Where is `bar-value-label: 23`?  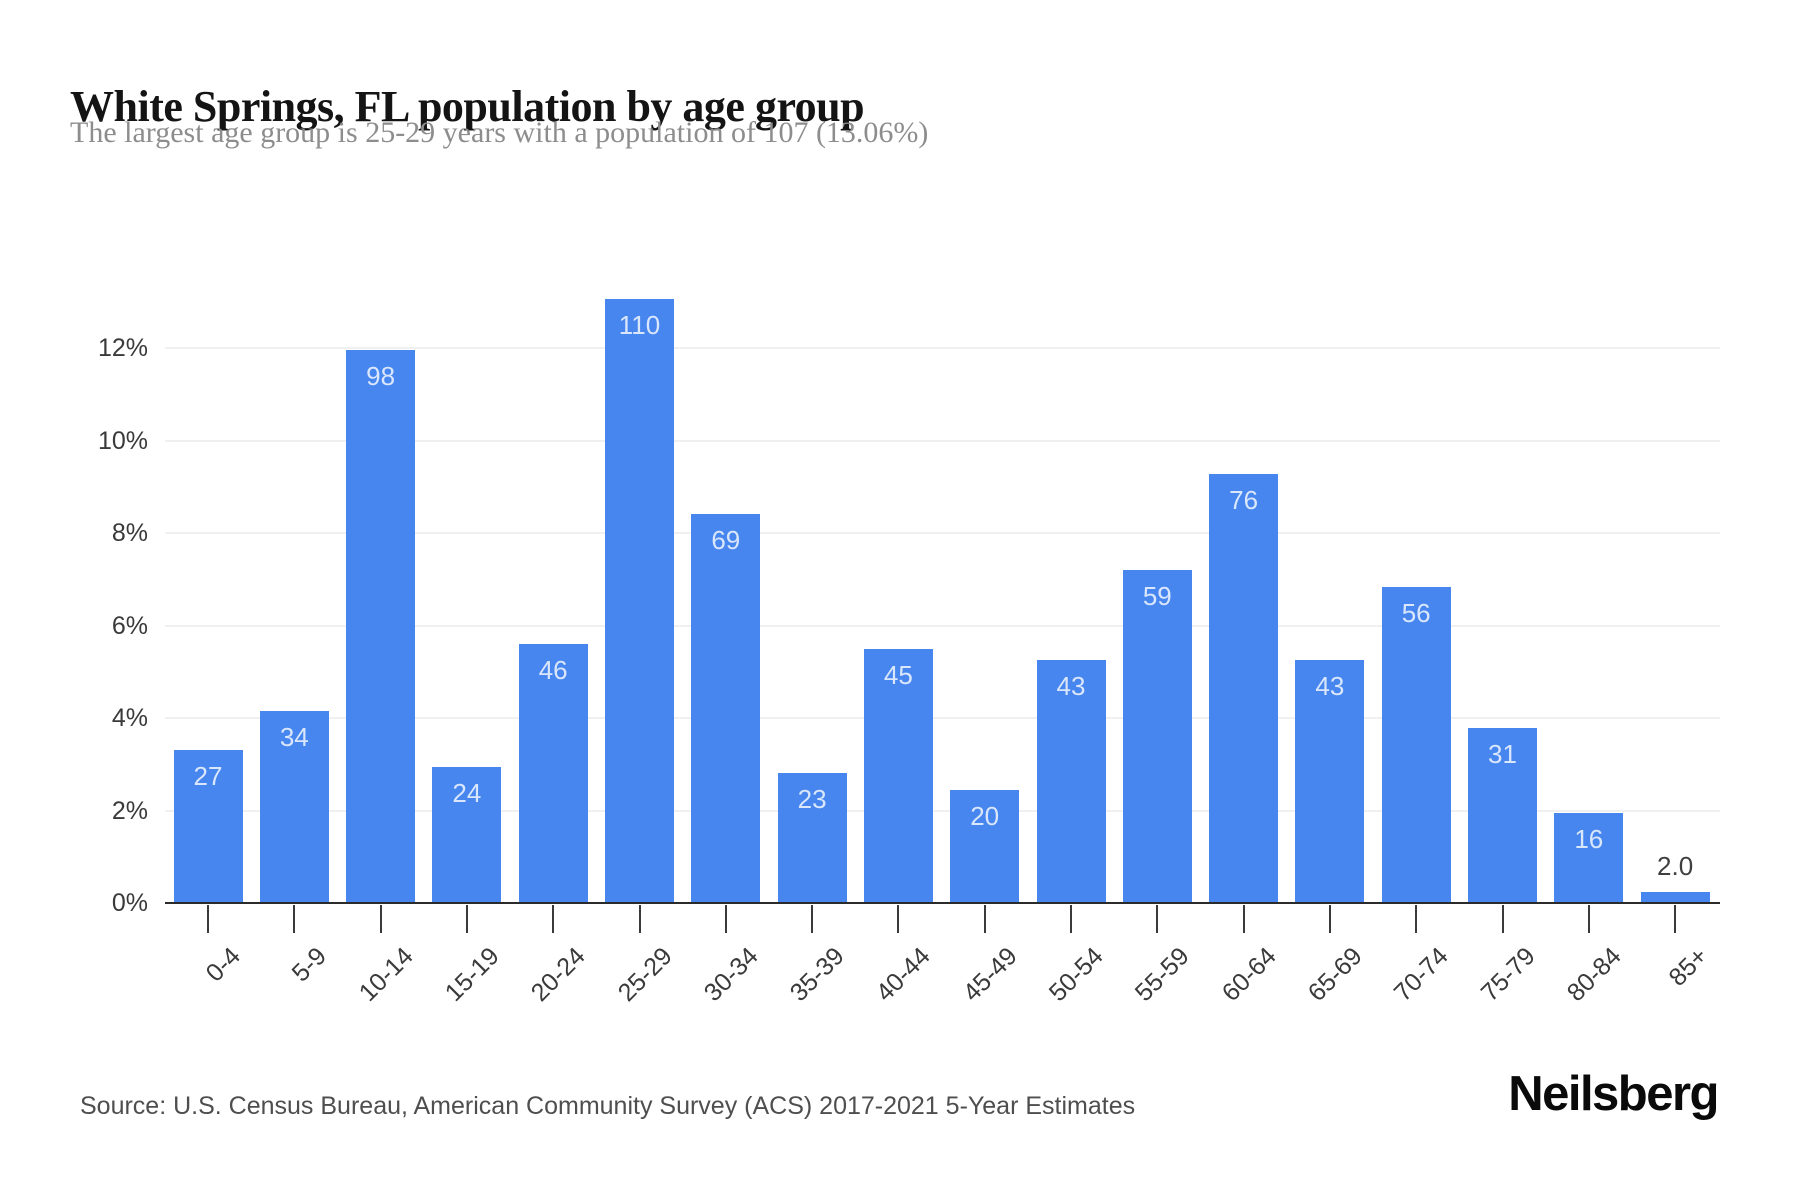 bar-value-label: 23 is located at coordinates (812, 799).